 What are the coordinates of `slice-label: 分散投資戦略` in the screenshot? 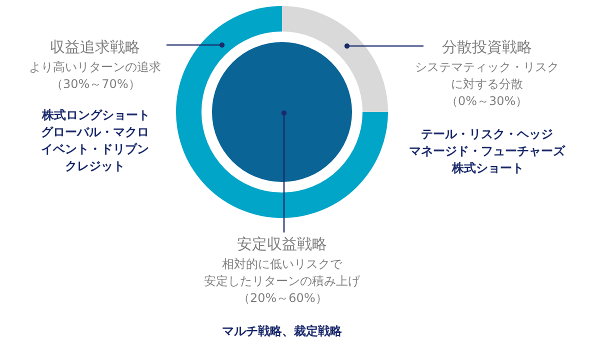 It's located at (487, 47).